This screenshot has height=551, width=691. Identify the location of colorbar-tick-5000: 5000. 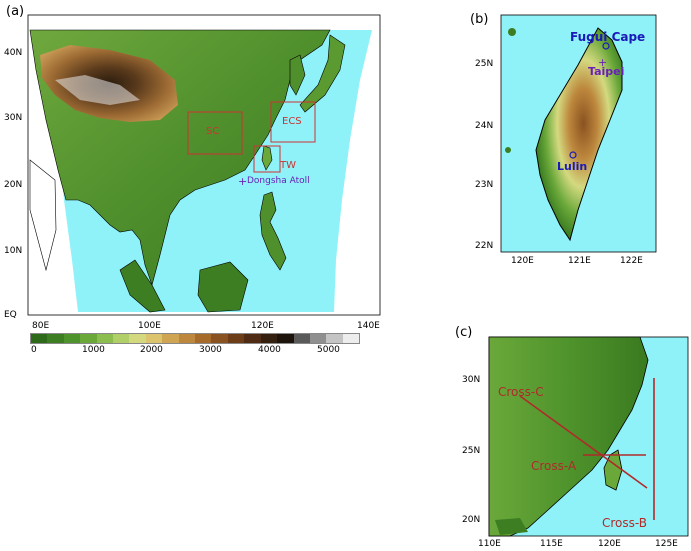
(328, 350).